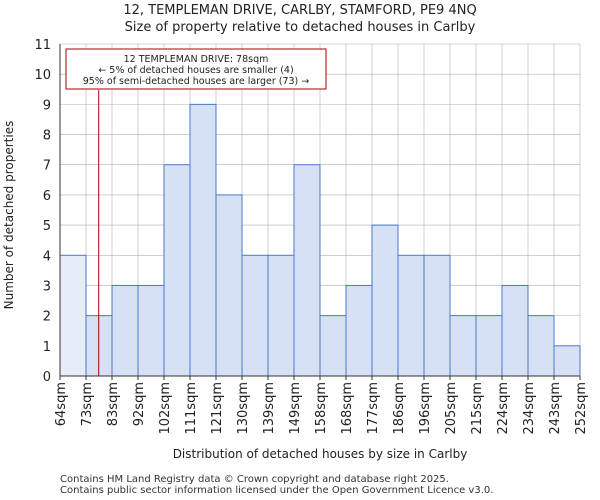  Describe the element at coordinates (42, 75) in the screenshot. I see `y-tick-label: 10` at that location.